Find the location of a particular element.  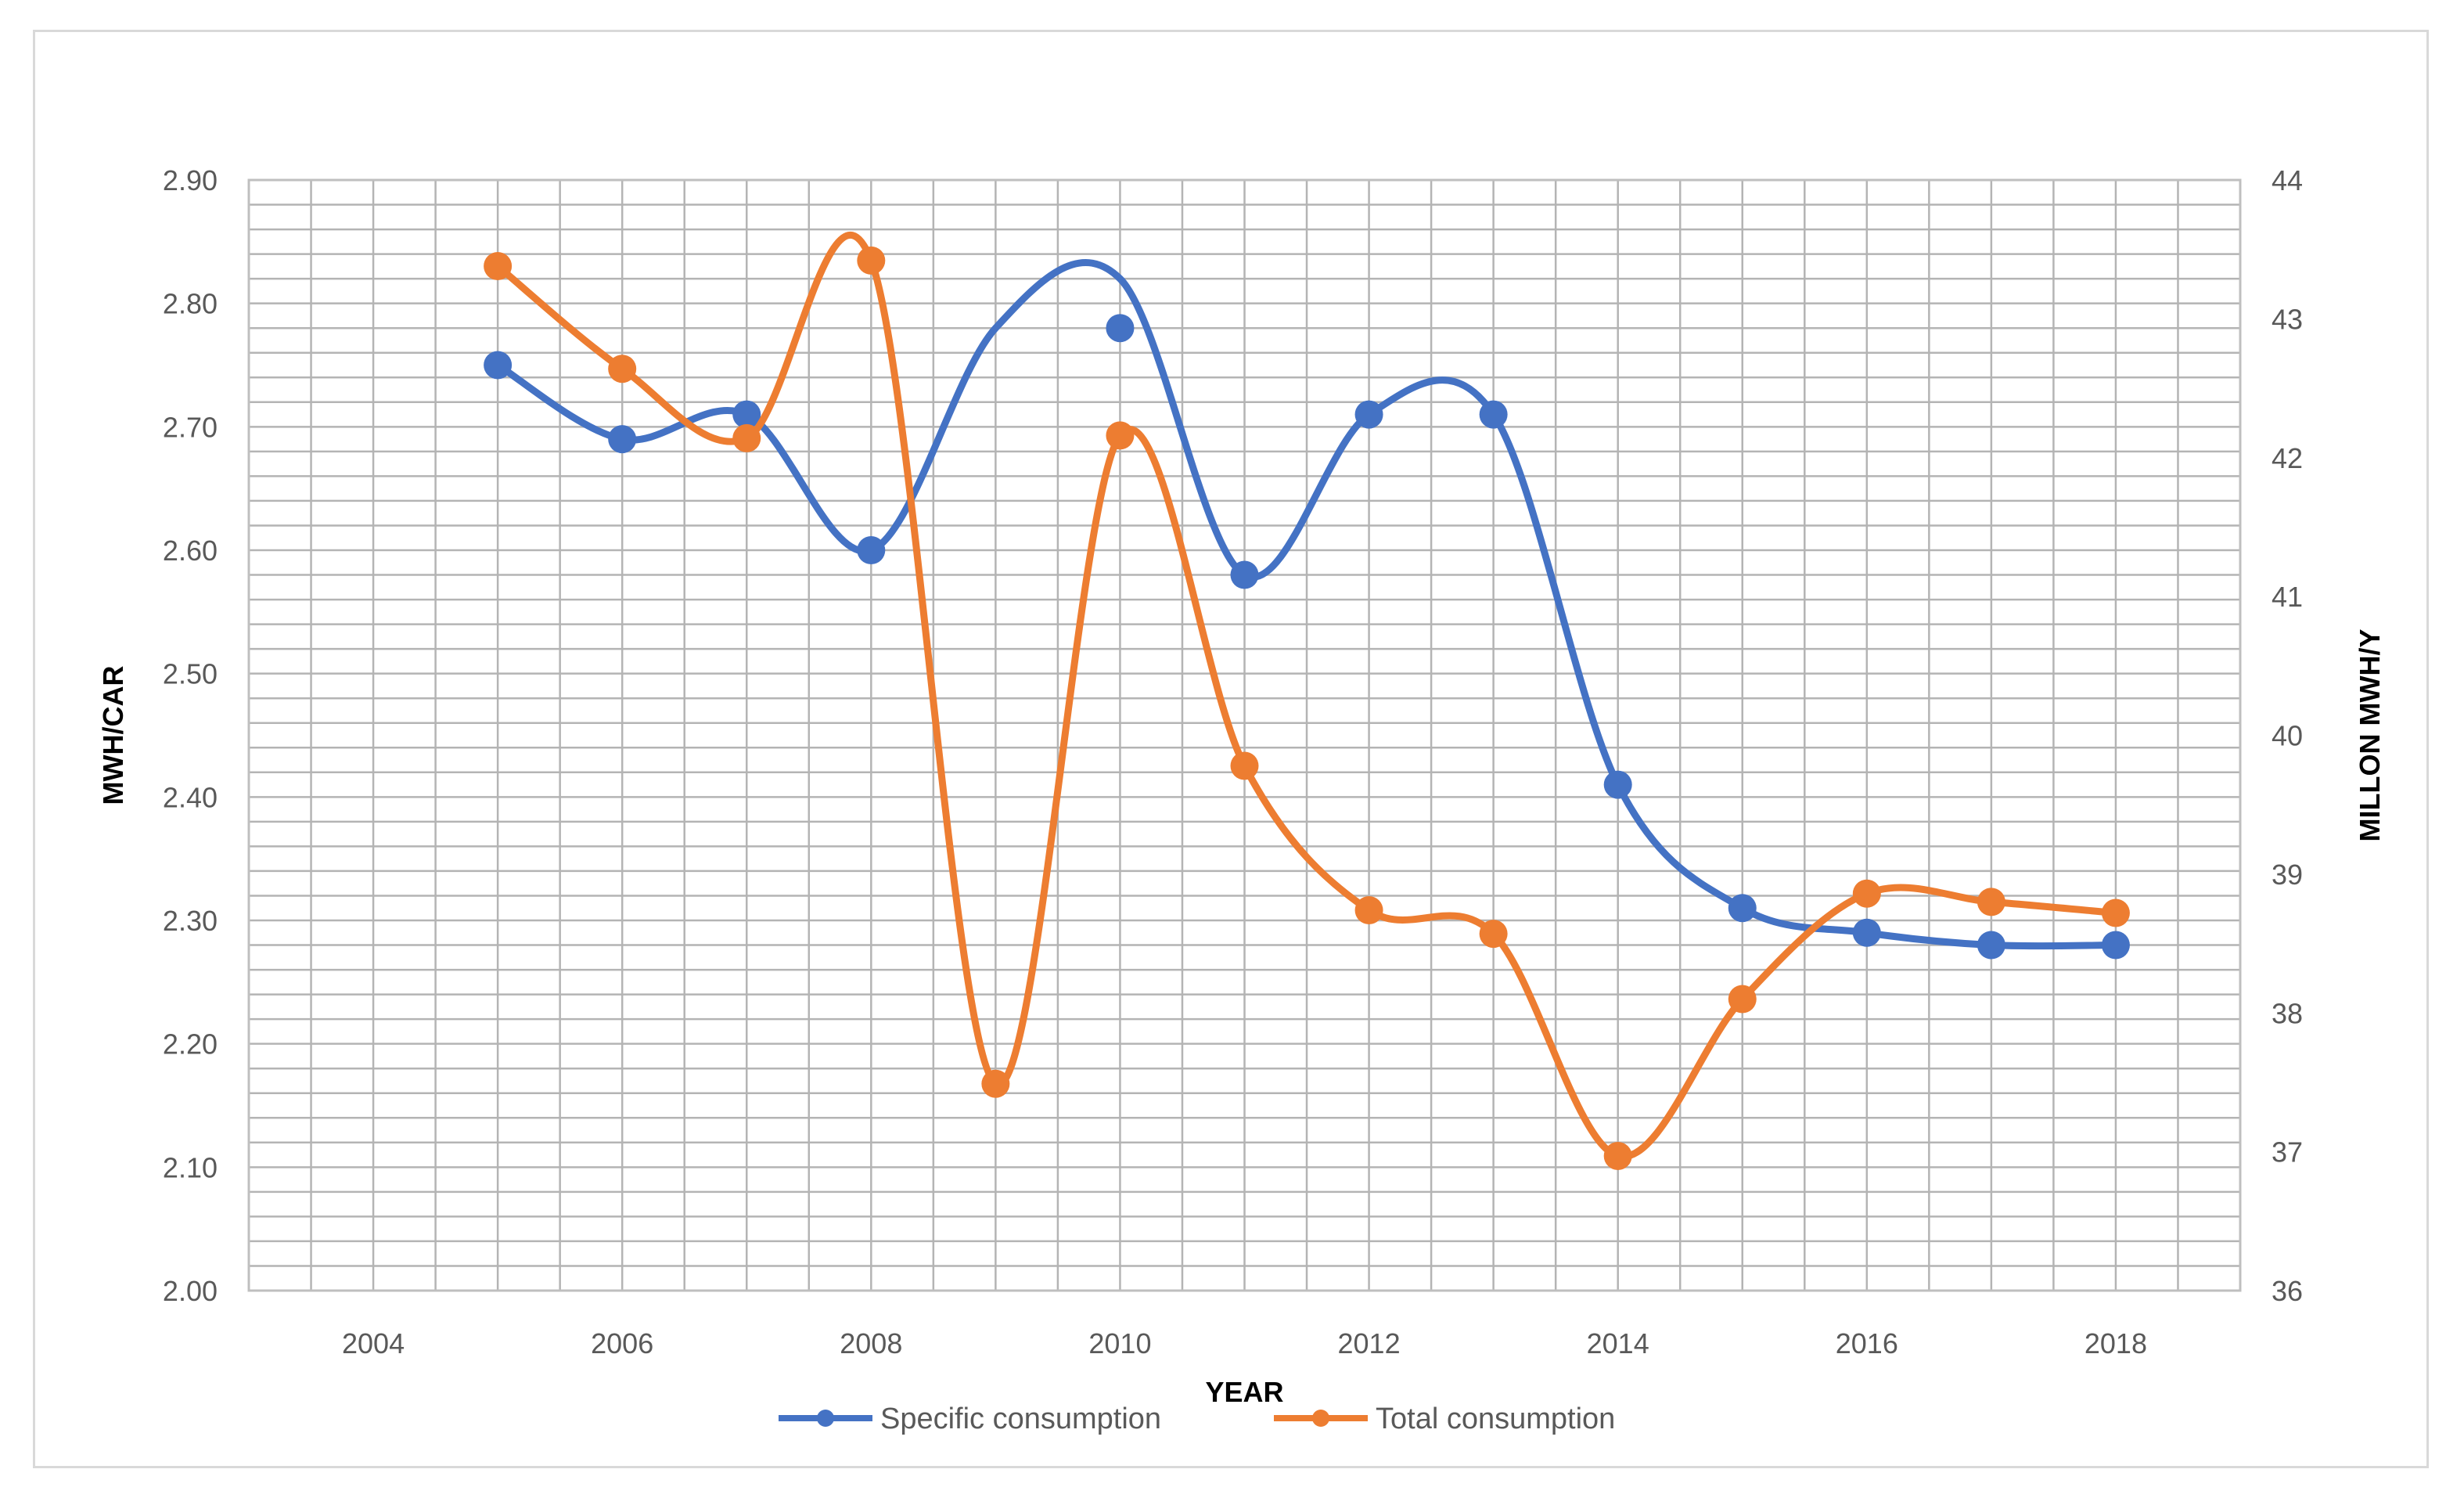

y-tick-label: 2.10 is located at coordinates (190, 1167).